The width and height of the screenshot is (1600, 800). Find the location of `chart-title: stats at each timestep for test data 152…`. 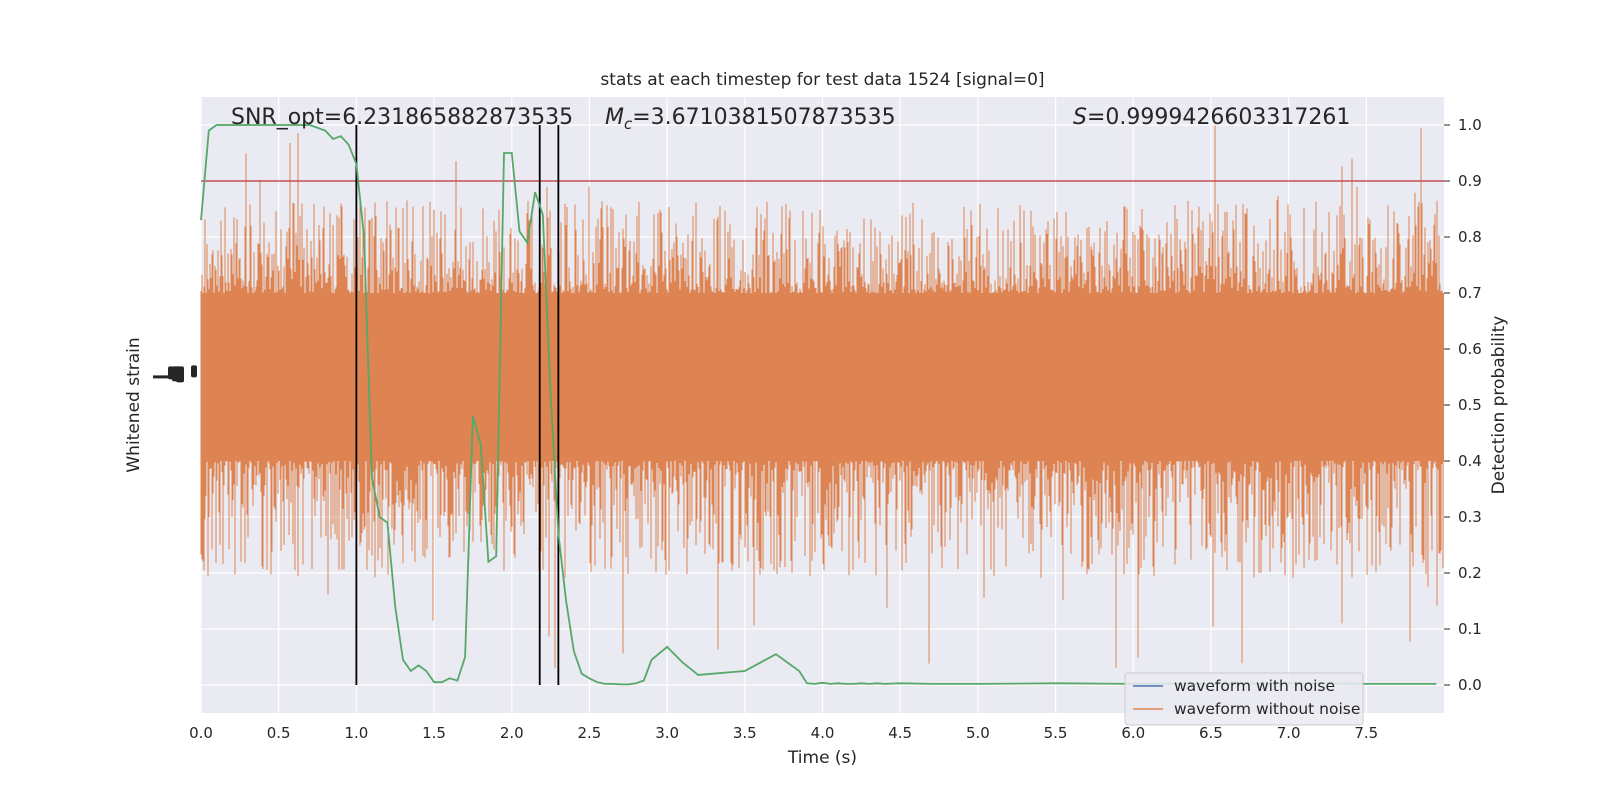

chart-title: stats at each timestep for test data 152… is located at coordinates (822, 80).